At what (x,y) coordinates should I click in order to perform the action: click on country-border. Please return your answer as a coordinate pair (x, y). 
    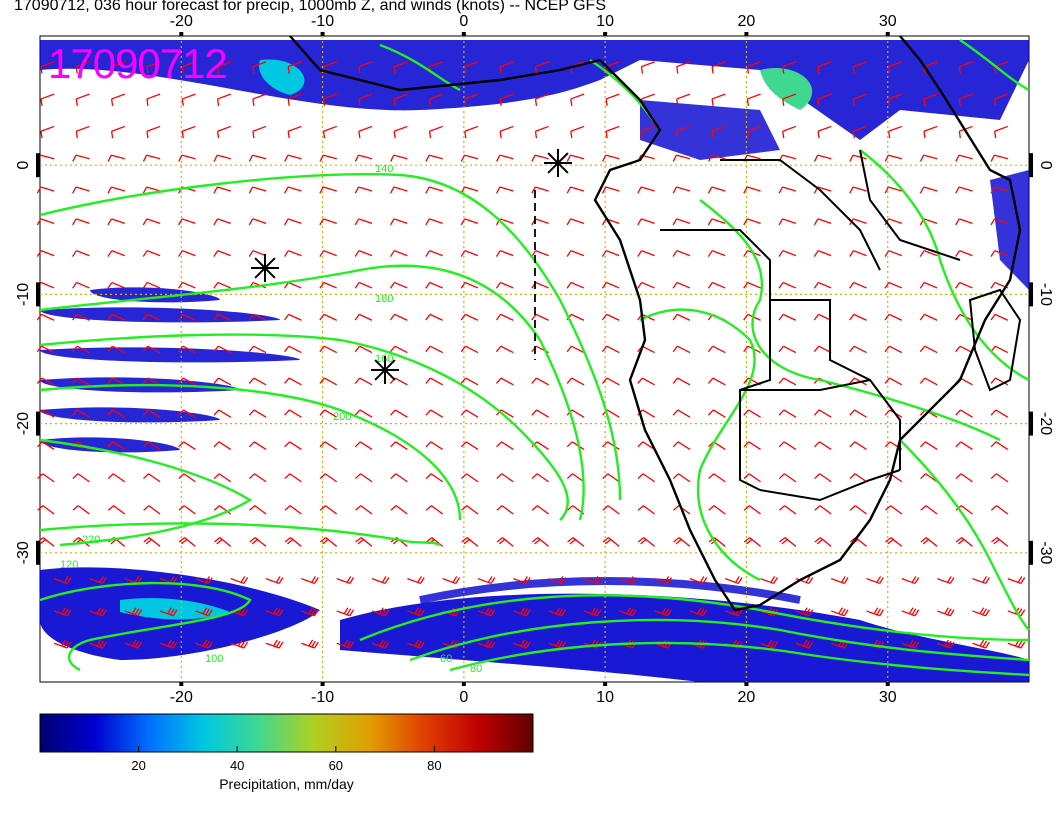
    Looking at the image, I should click on (800, 215).